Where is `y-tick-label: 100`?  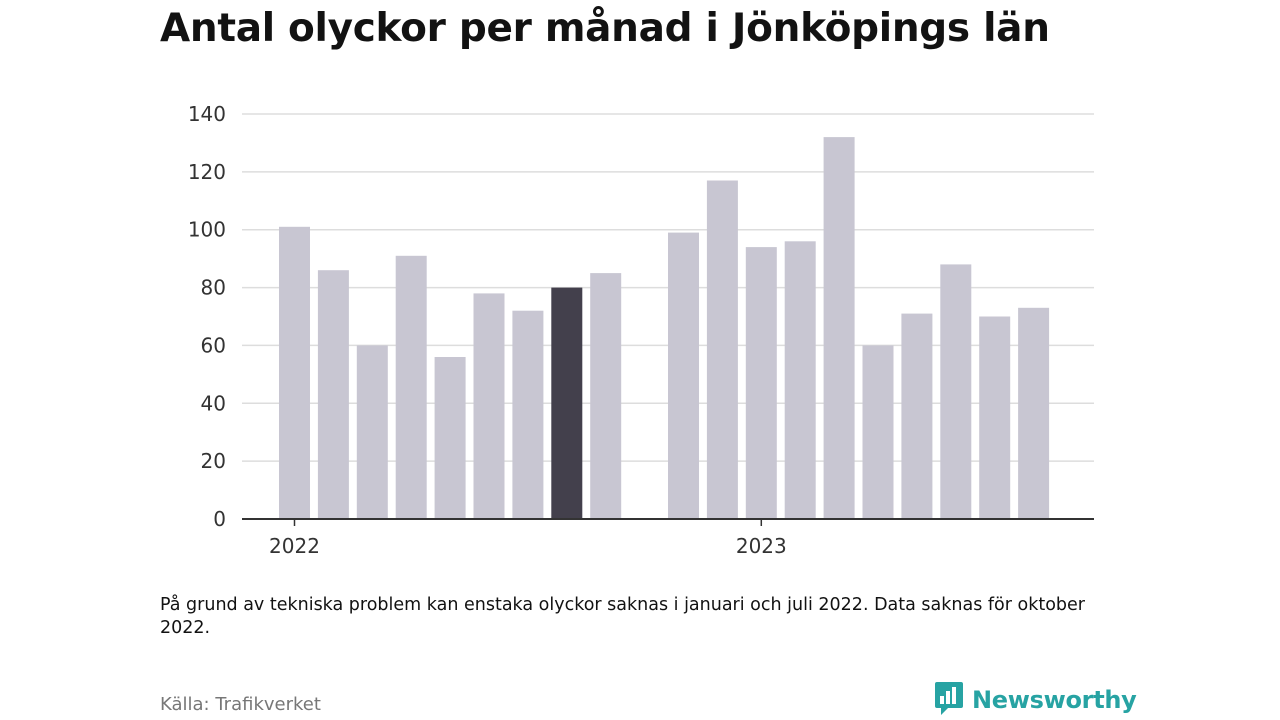
y-tick-label: 100 is located at coordinates (207, 230).